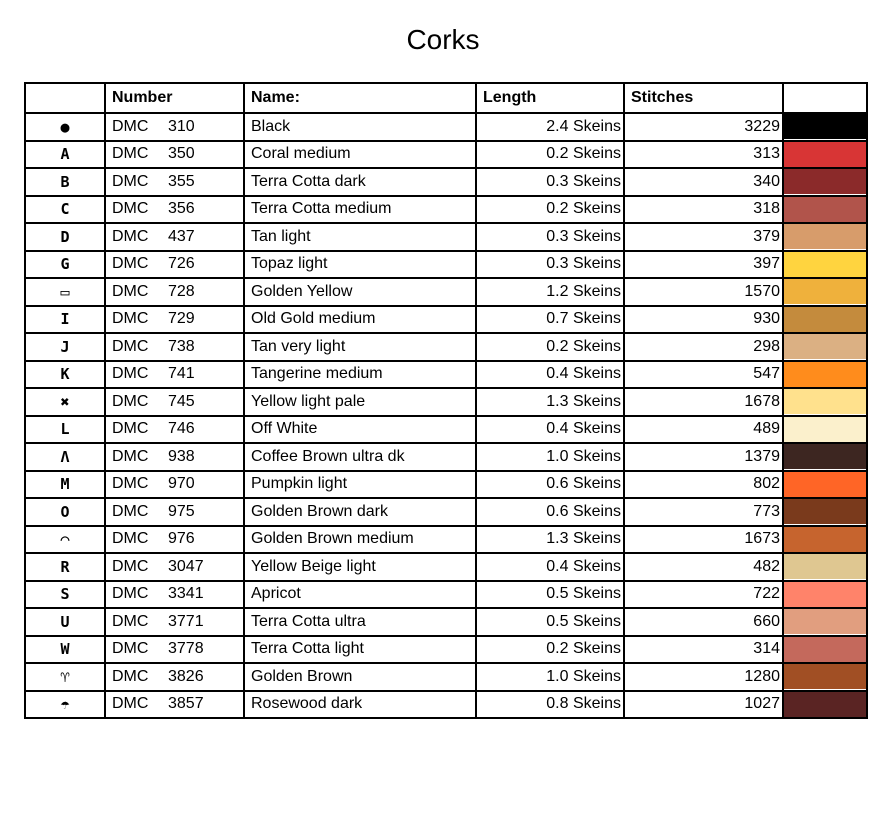  What do you see at coordinates (703, 98) in the screenshot?
I see `stitches-column-header: Stitches` at bounding box center [703, 98].